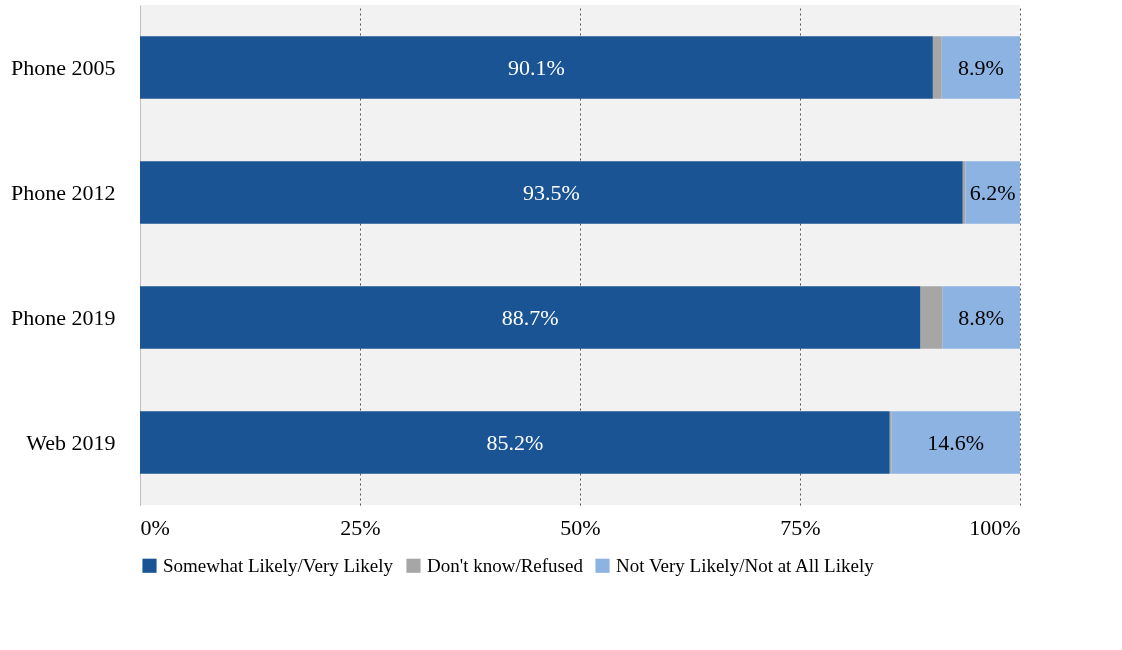 This screenshot has height=650, width=1122. I want to click on legend-label: Don't know/Refused, so click(505, 565).